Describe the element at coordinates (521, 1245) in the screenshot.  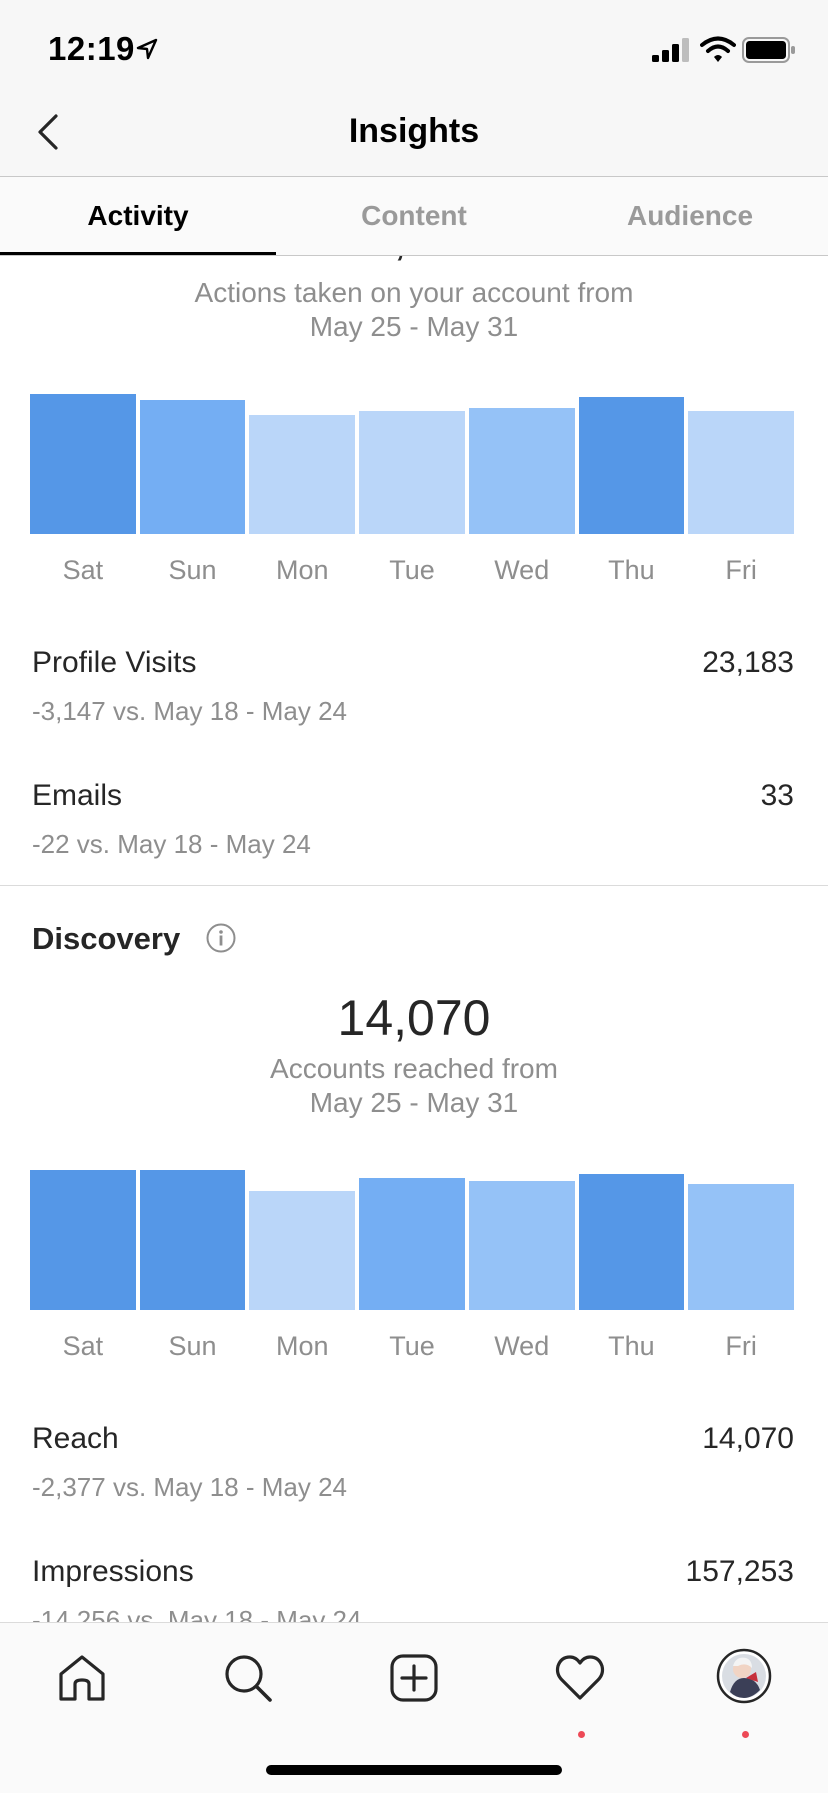
I see `discovery-bar-wed` at that location.